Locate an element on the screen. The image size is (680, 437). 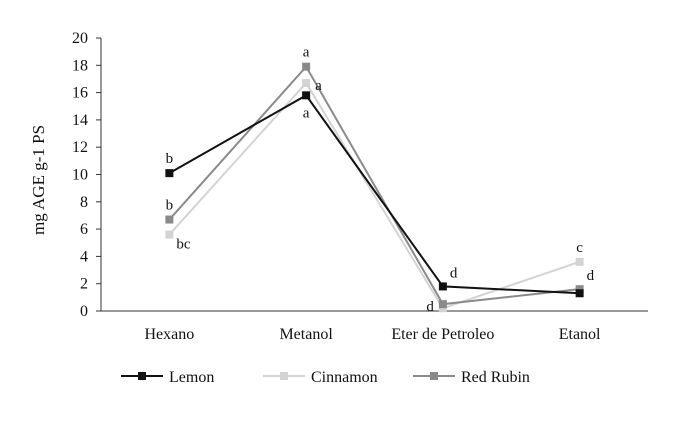
y-tick-label: 6 is located at coordinates (84, 229).